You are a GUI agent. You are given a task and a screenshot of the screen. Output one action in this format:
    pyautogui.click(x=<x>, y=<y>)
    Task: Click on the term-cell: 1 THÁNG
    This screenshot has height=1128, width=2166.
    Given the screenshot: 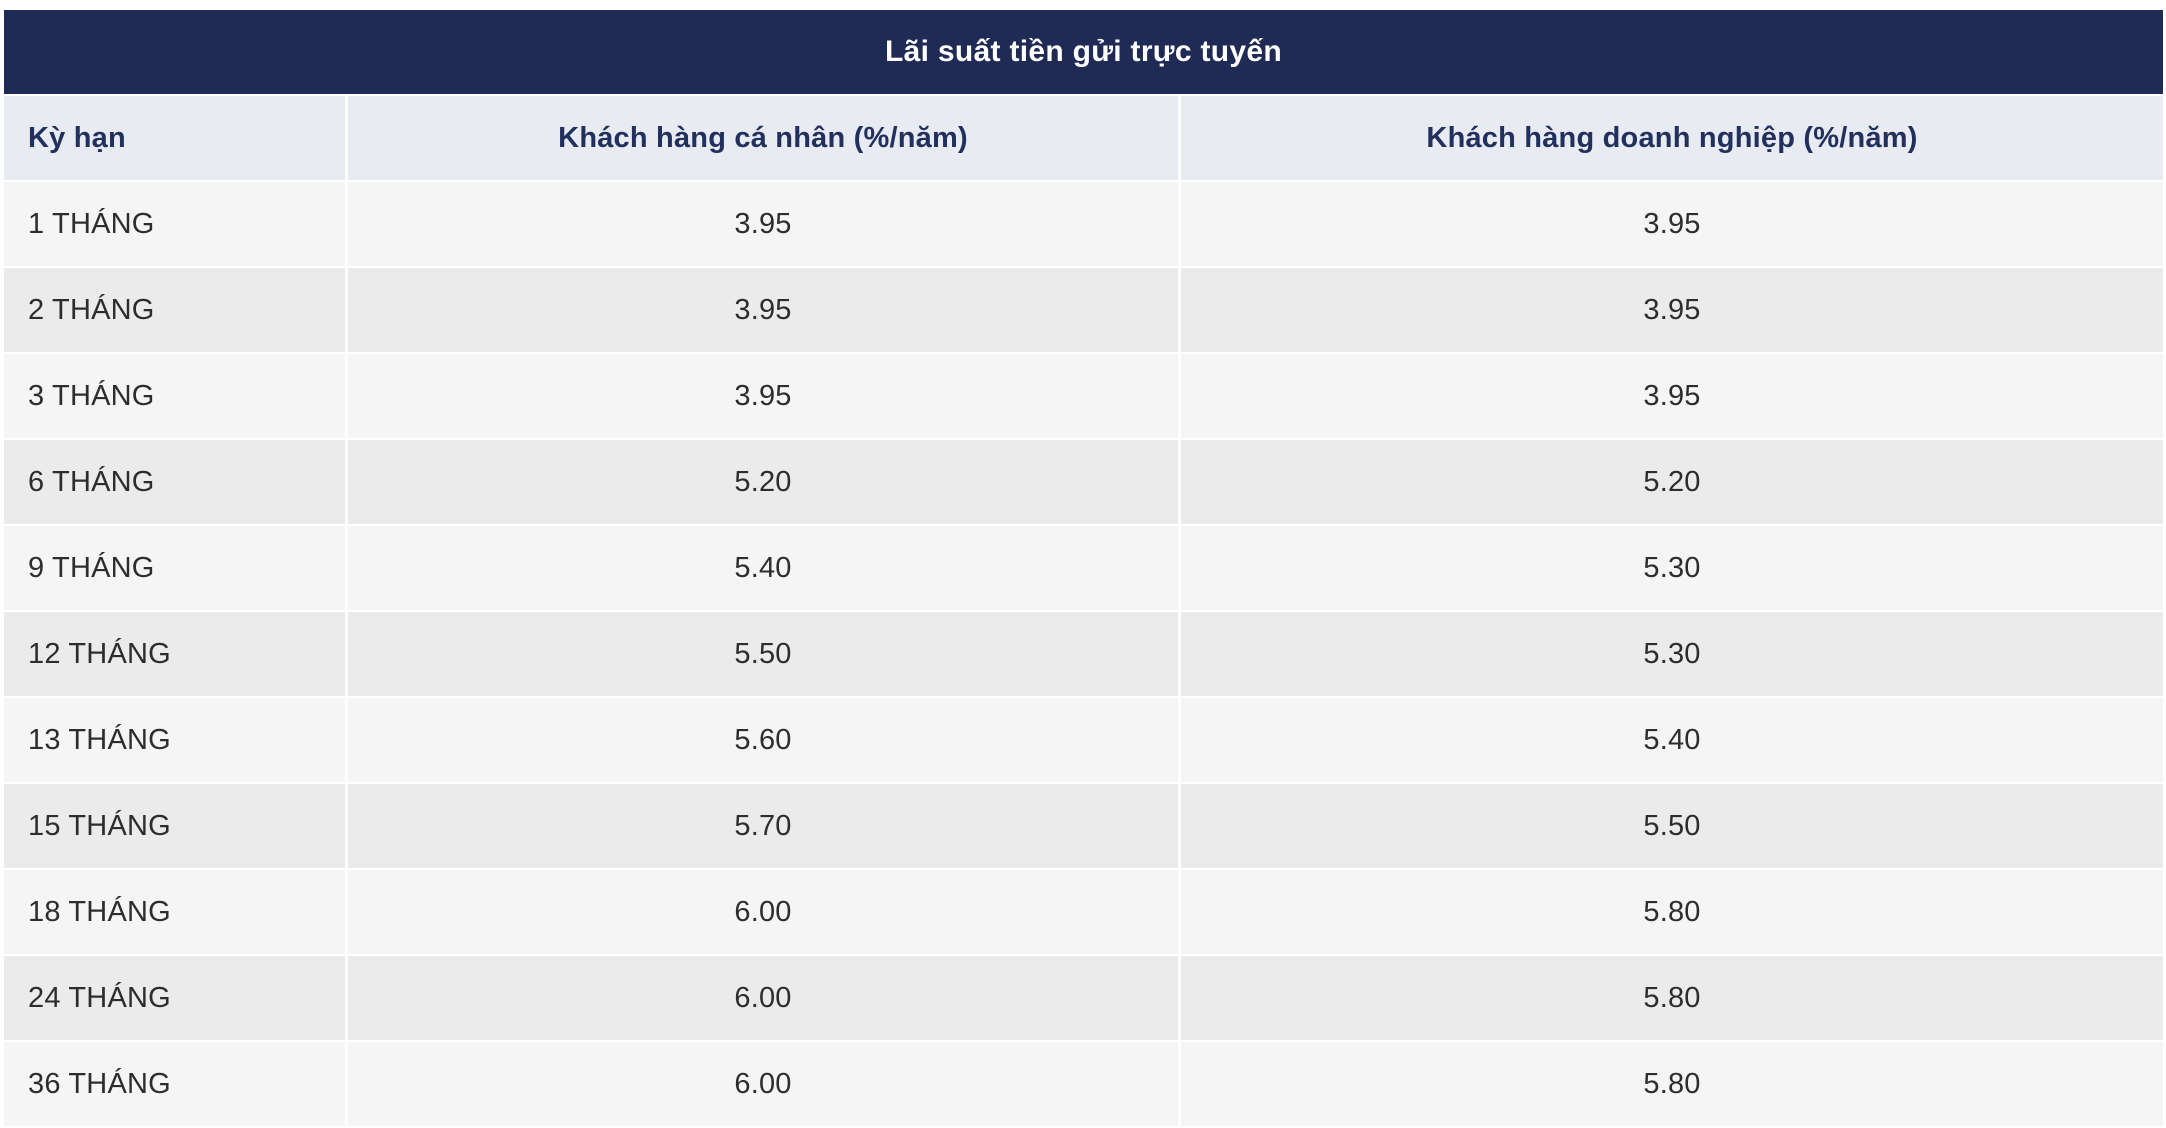 What is the action you would take?
    pyautogui.click(x=174, y=225)
    